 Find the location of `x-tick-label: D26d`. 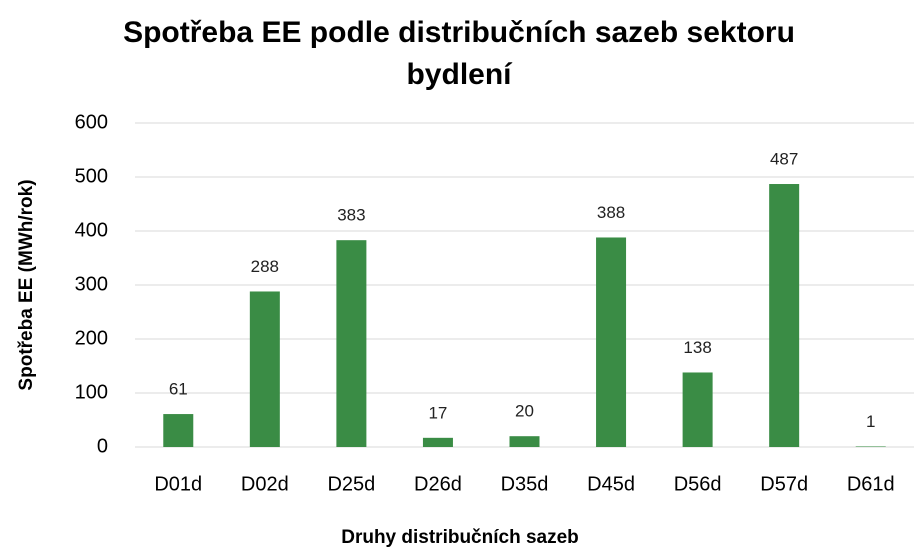

x-tick-label: D26d is located at coordinates (438, 484).